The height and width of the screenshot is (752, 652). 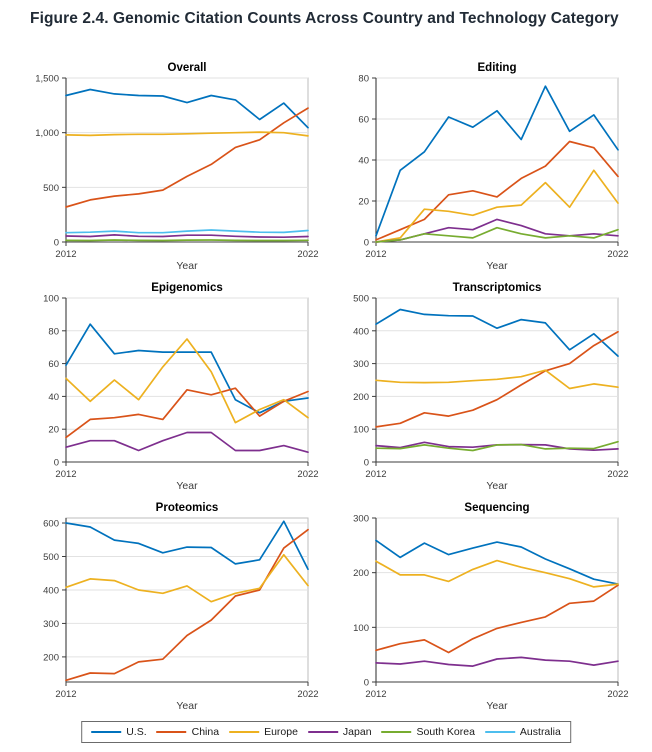 I want to click on legend-item-label: Japan, so click(x=357, y=732).